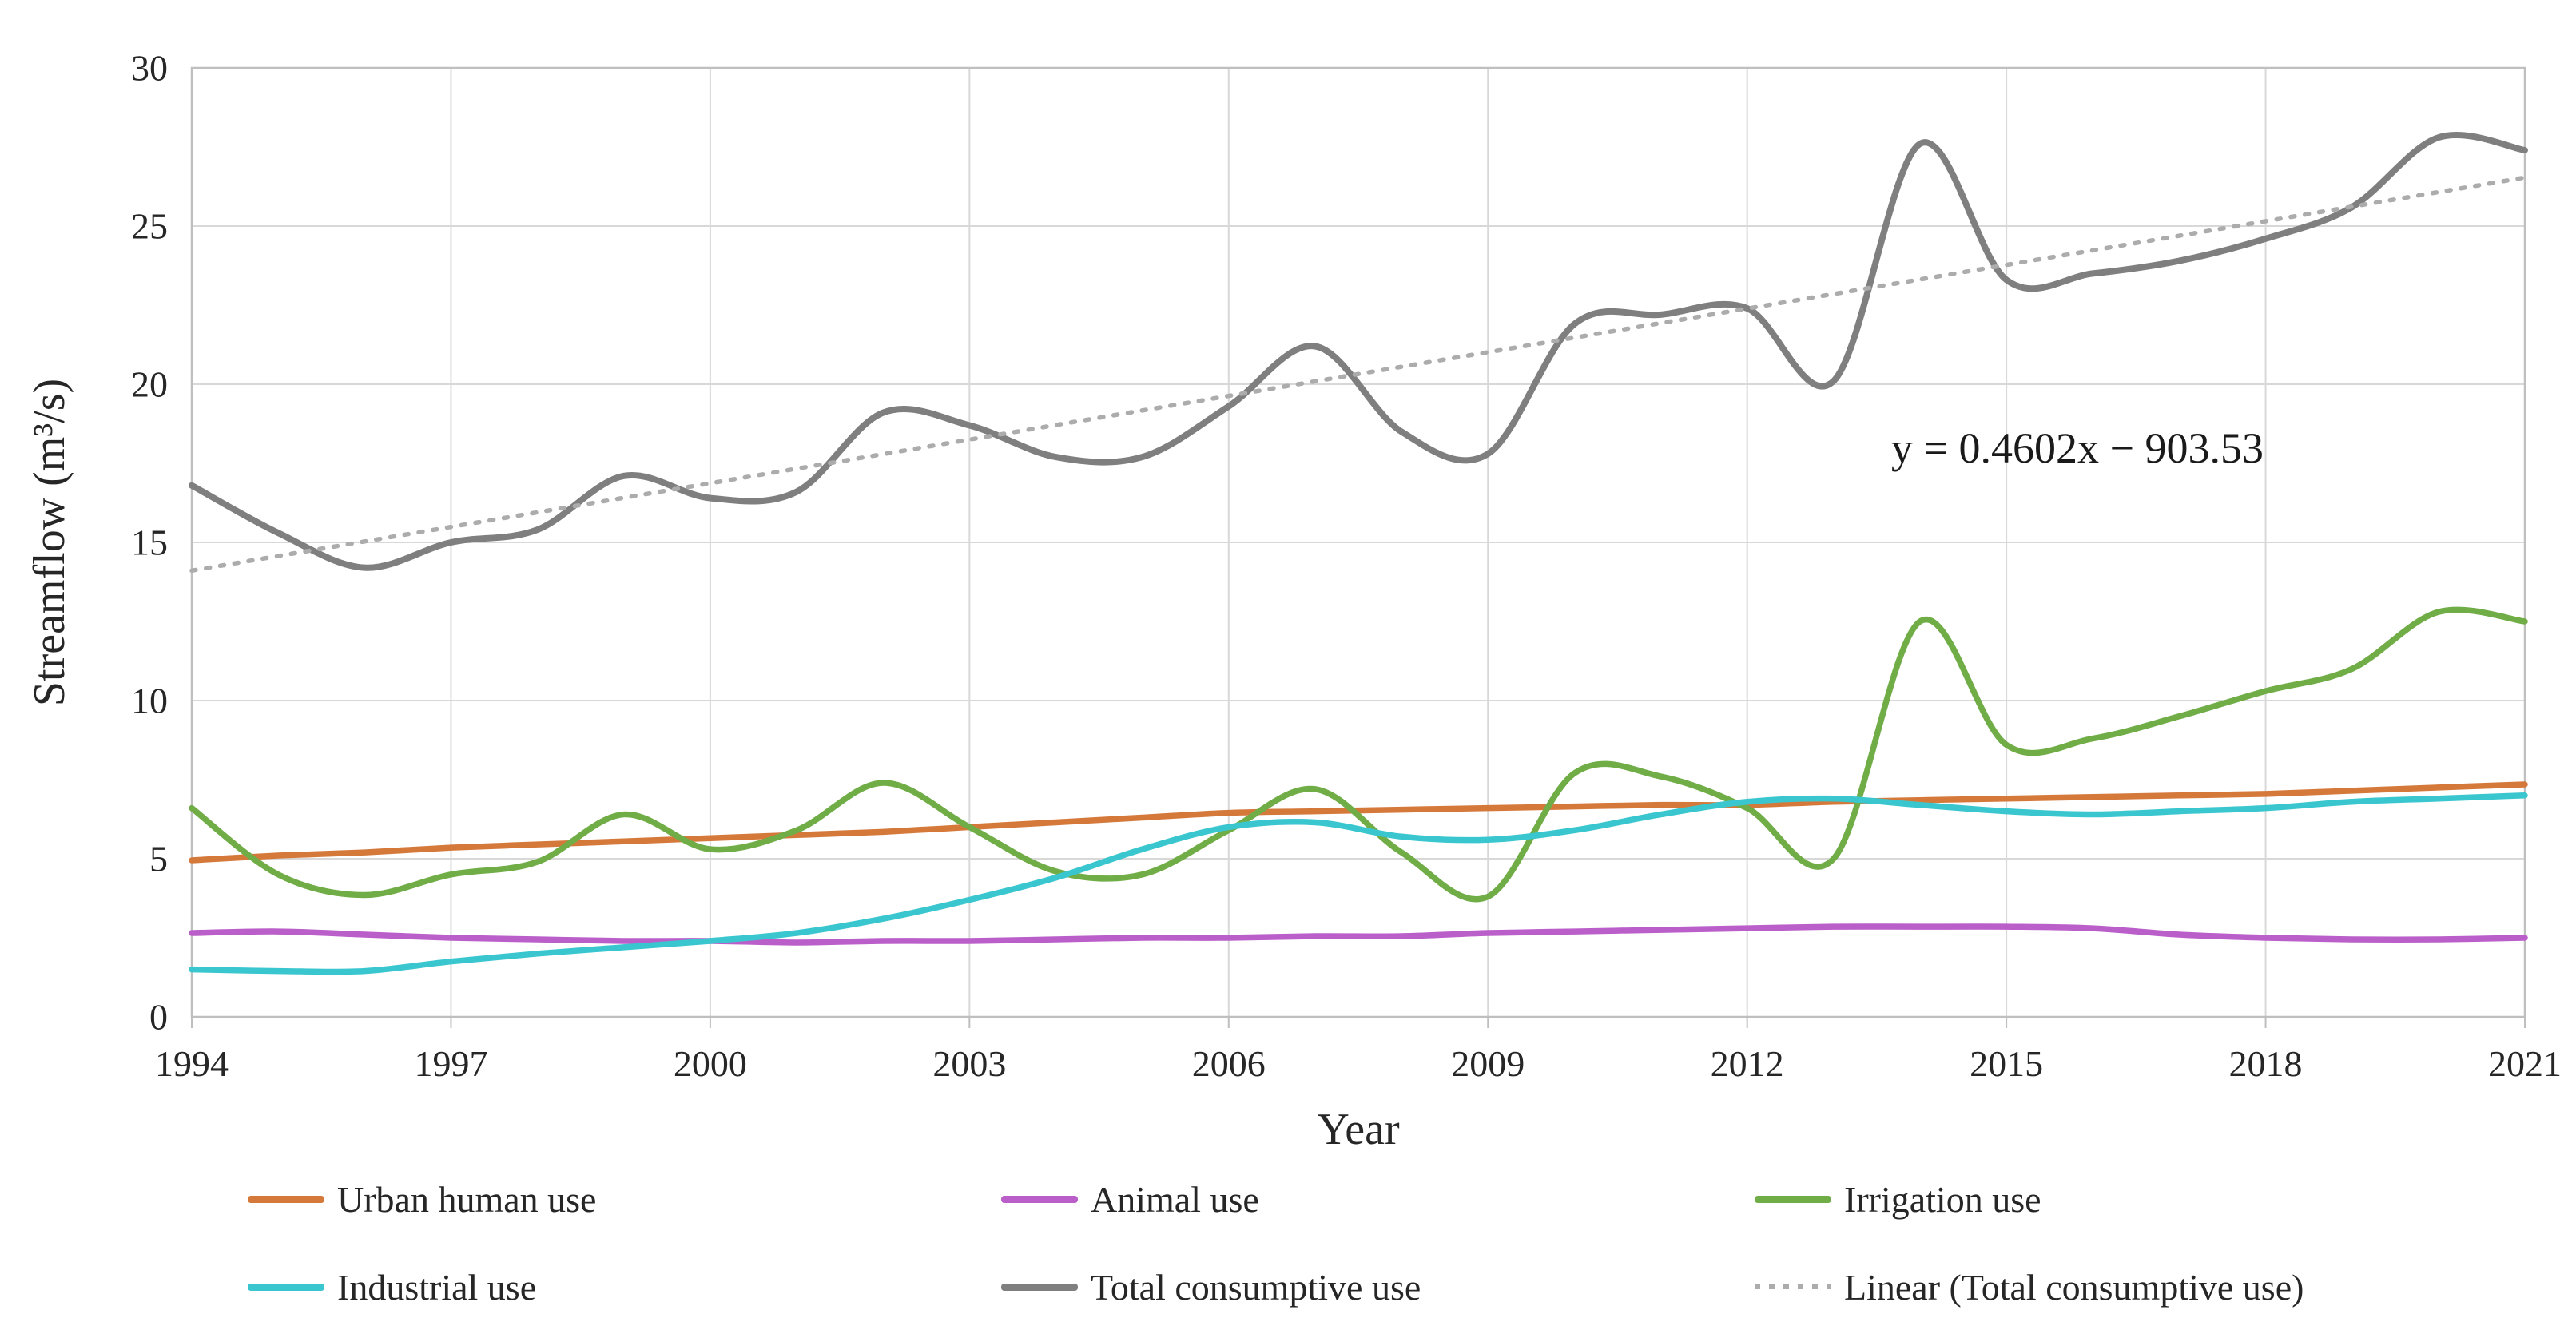 The width and height of the screenshot is (2576, 1330). I want to click on legend-item-urban: Urban human use, so click(422, 1199).